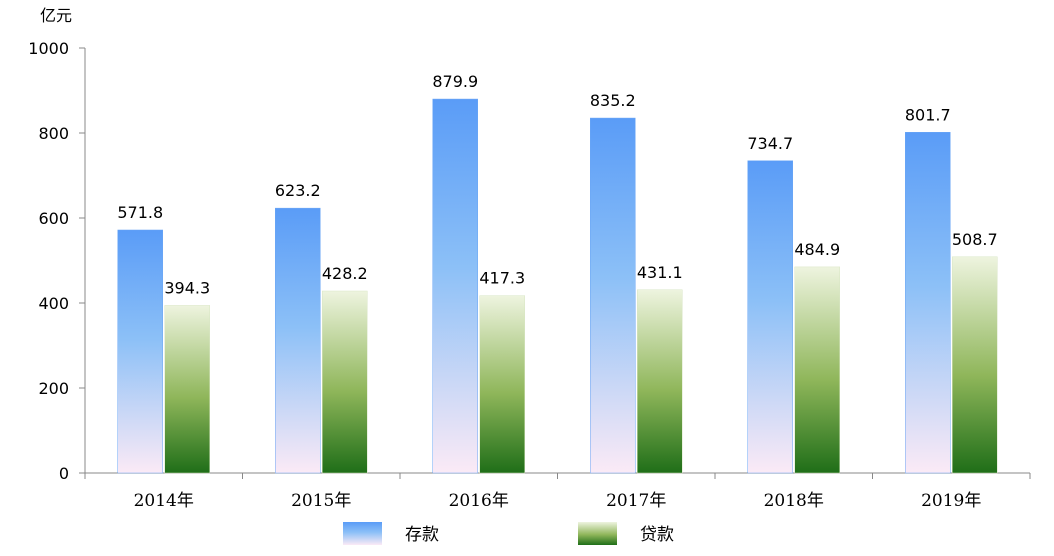  Describe the element at coordinates (187, 287) in the screenshot. I see `data-label: 394.3` at that location.